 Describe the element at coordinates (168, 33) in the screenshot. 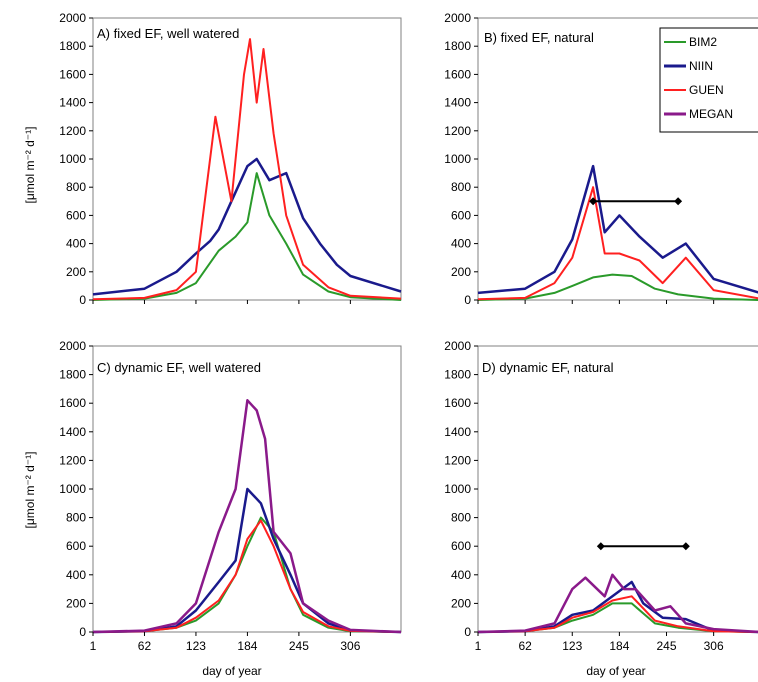

I see `panel-a-title: A) fixed EF, well watered` at that location.